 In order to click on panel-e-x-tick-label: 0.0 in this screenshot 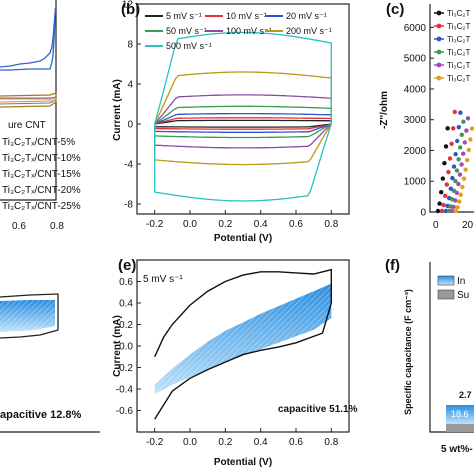, I will do `click(190, 442)`.